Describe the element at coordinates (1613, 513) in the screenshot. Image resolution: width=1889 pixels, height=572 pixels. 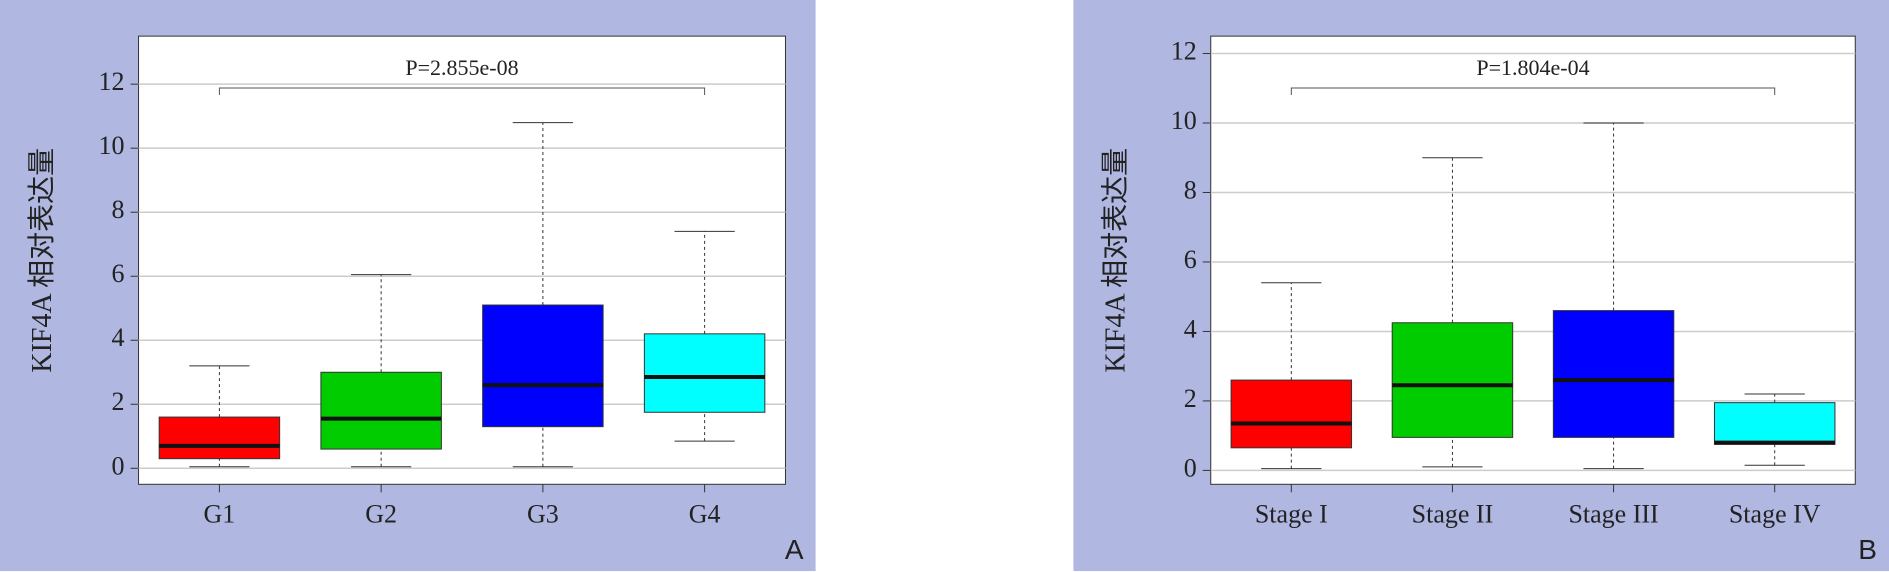
I see `x-tick-label: Stage III` at that location.